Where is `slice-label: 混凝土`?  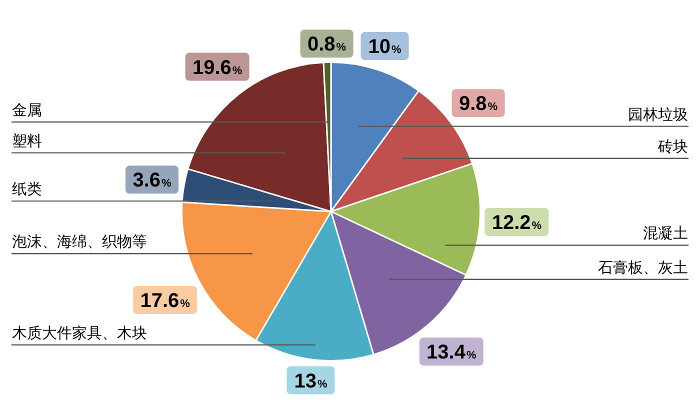 slice-label: 混凝土 is located at coordinates (665, 233).